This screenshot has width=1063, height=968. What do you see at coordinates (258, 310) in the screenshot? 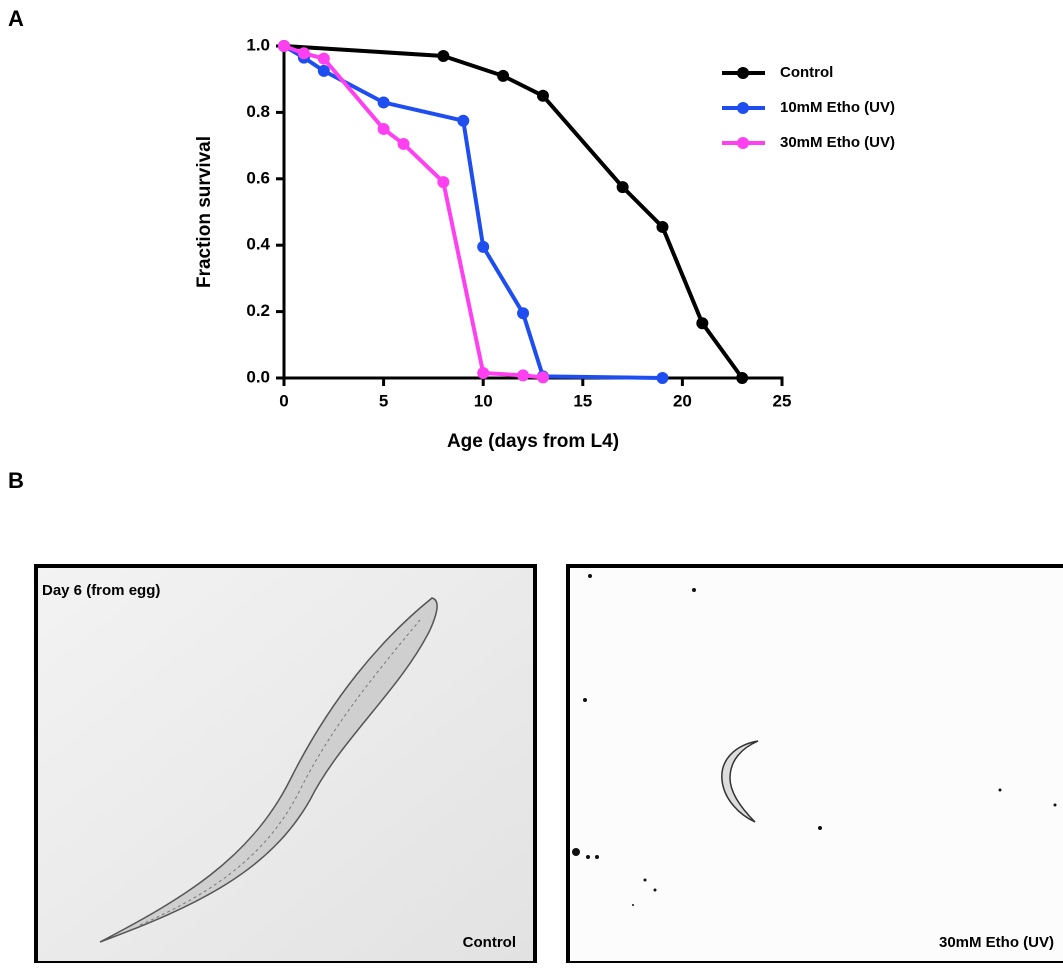
I see `y-tick-label: 0.2` at bounding box center [258, 310].